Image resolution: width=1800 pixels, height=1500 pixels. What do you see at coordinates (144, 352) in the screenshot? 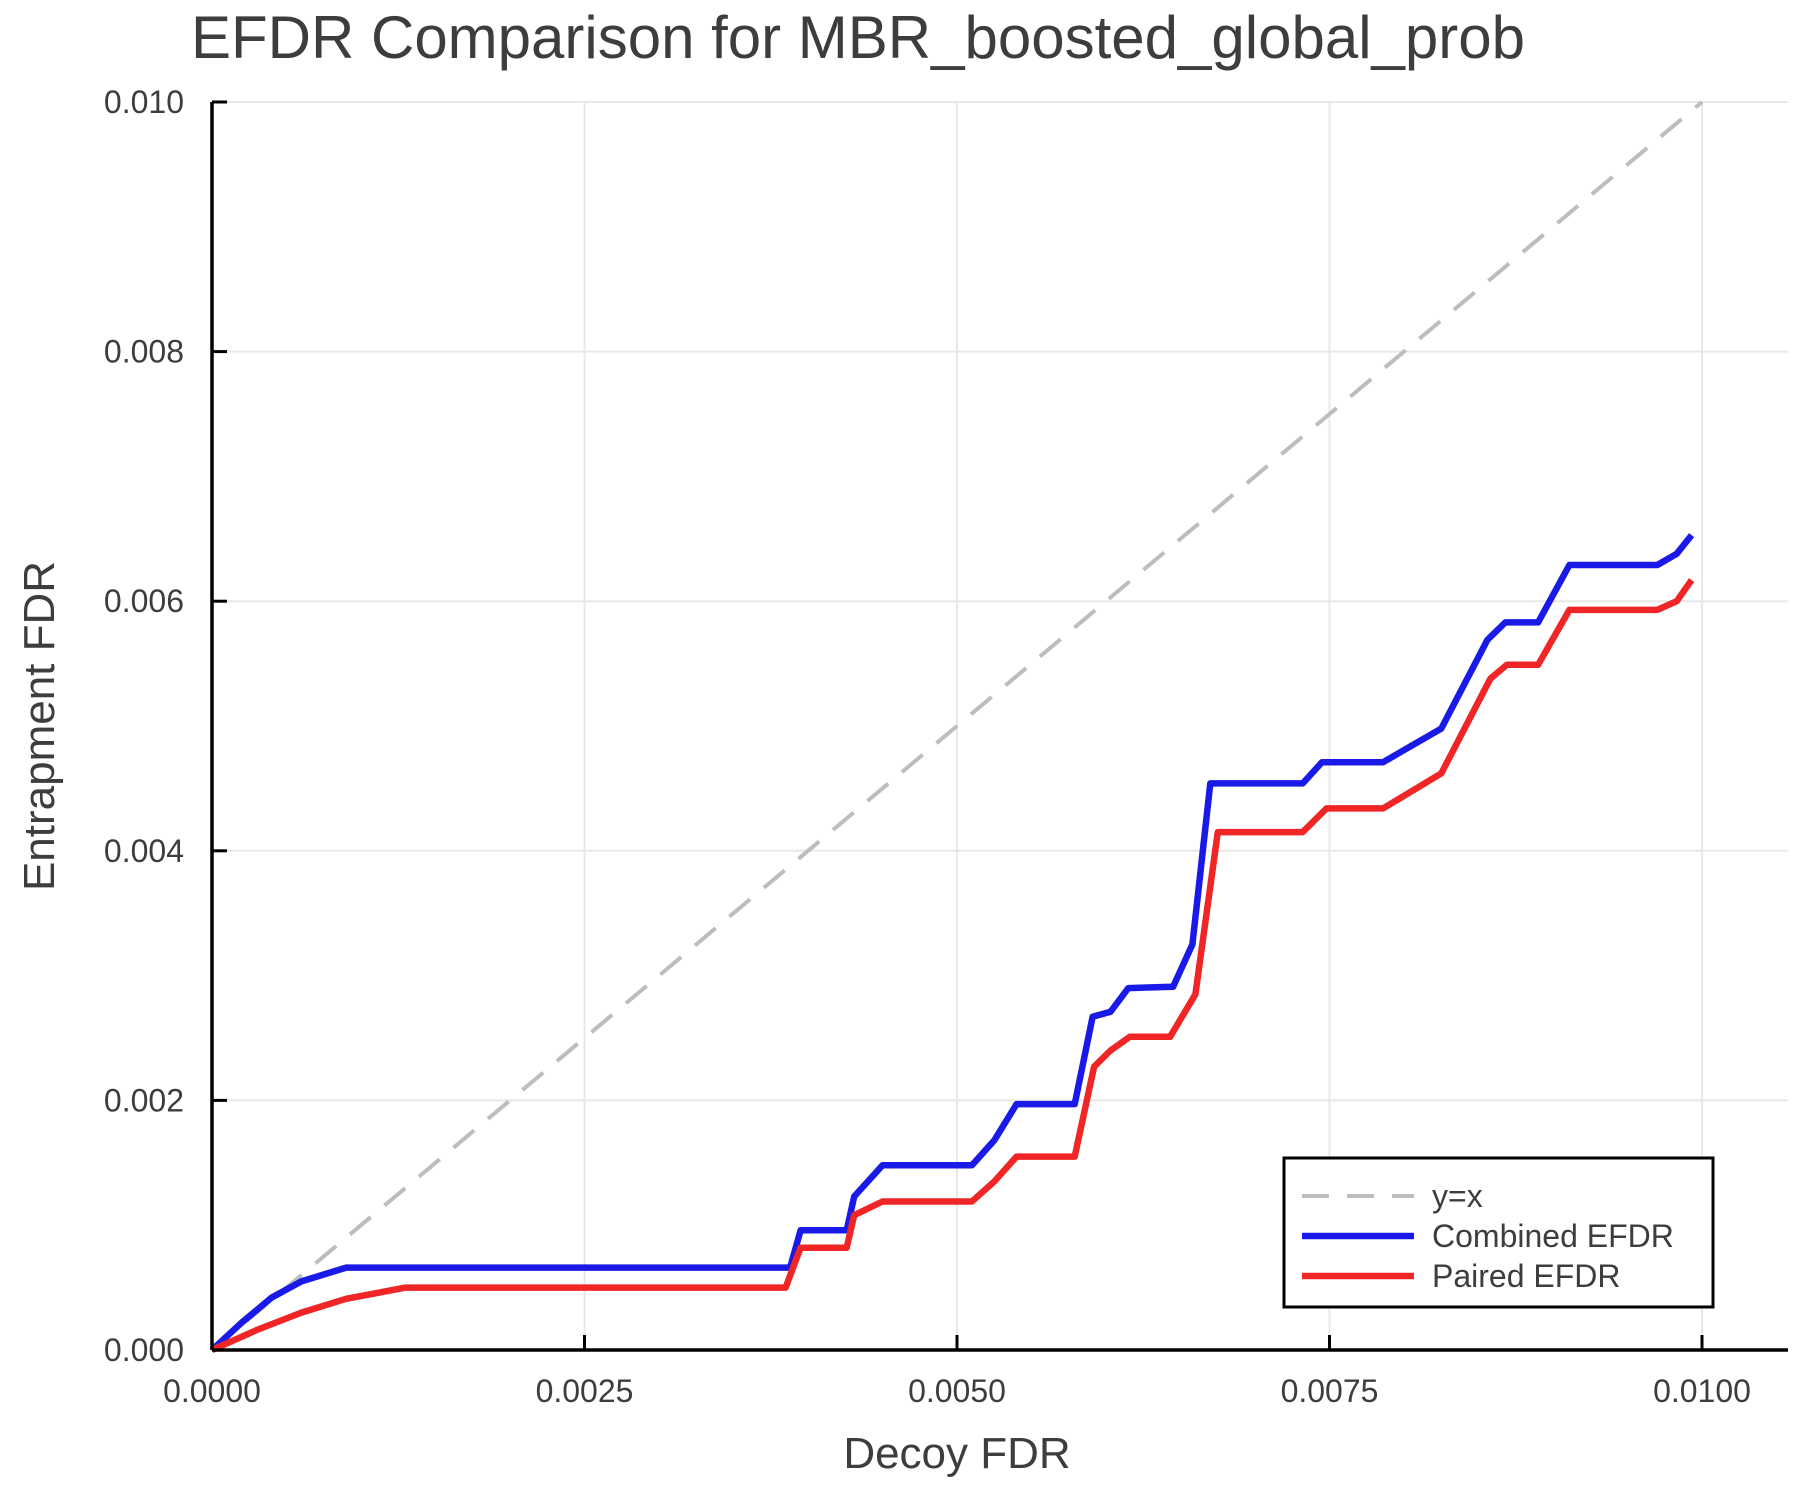
I see `y-tick-label: 0.008` at bounding box center [144, 352].